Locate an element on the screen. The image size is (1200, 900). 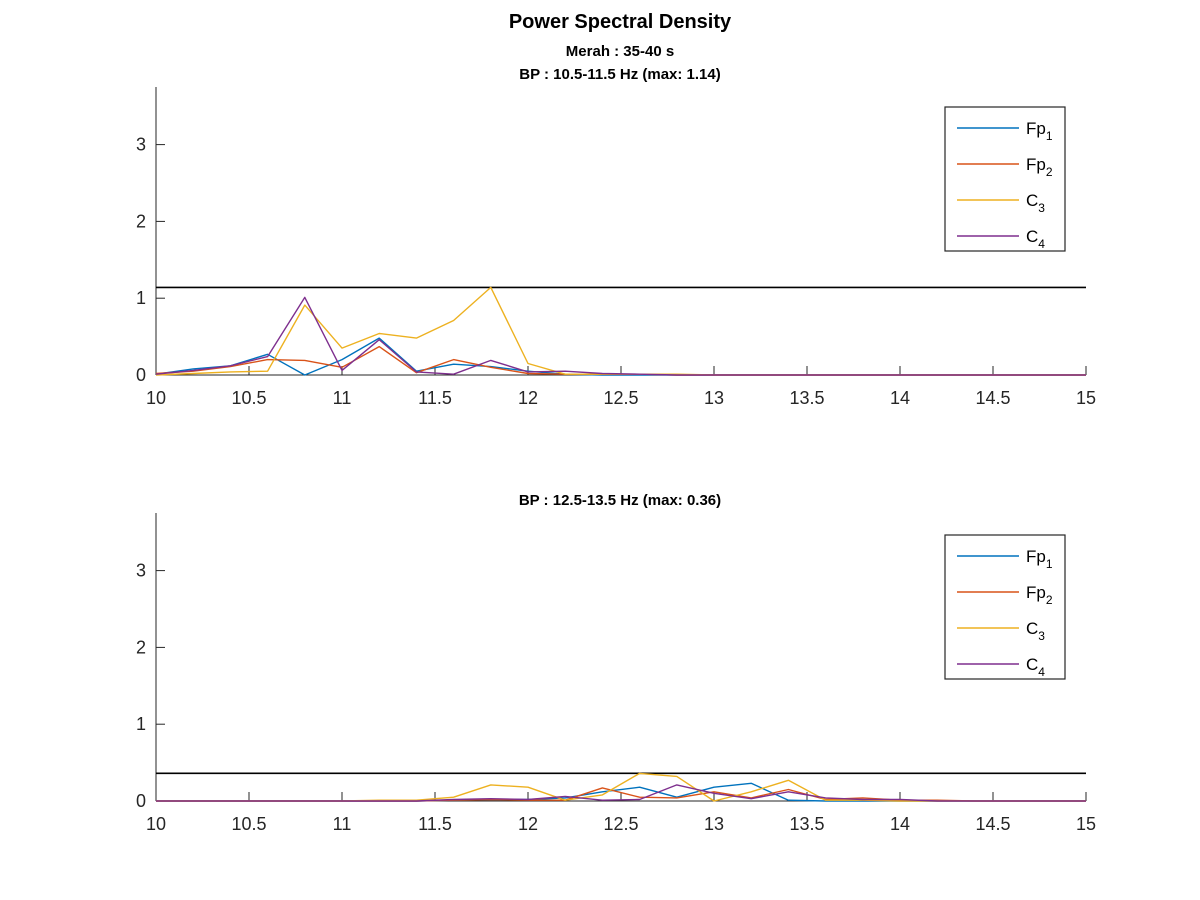
figure-title: Power Spectral Density is located at coordinates (620, 22).